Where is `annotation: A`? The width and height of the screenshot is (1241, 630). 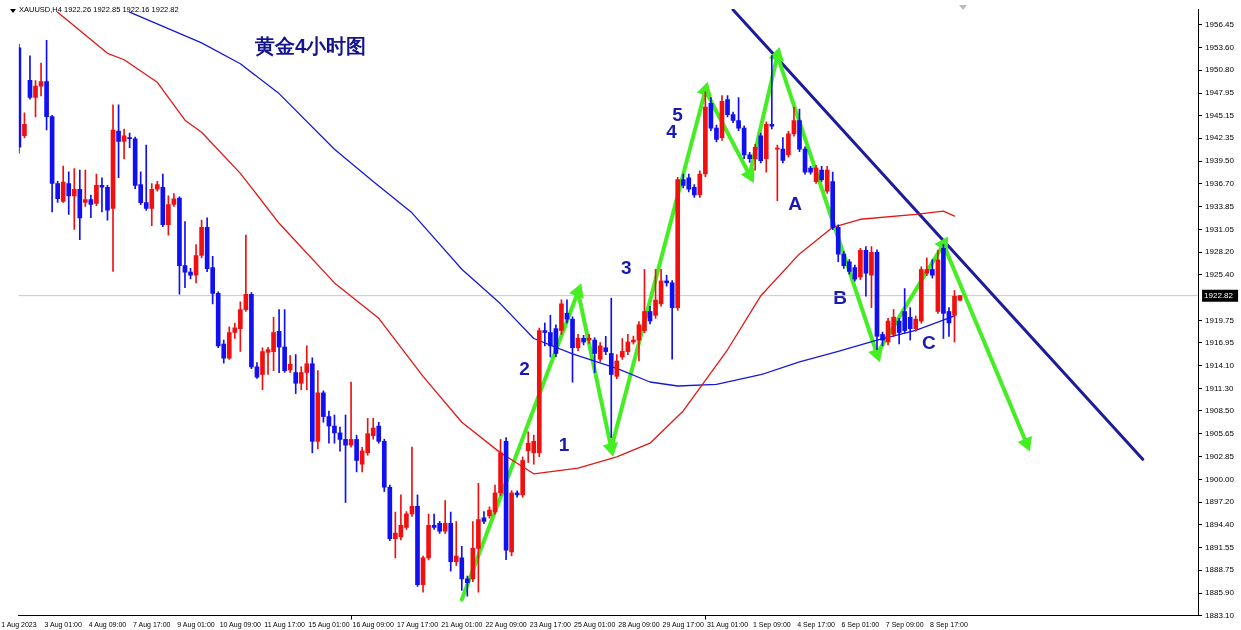
annotation: A is located at coordinates (795, 203).